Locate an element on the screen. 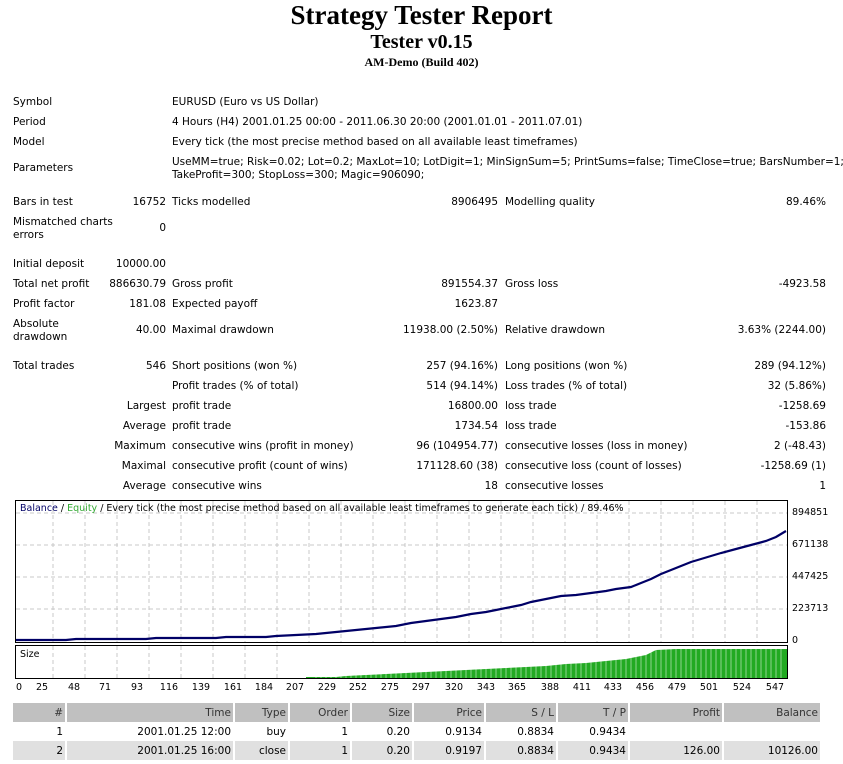 The height and width of the screenshot is (764, 843). profit-trades-value: 514 (94.14%) is located at coordinates (462, 386).